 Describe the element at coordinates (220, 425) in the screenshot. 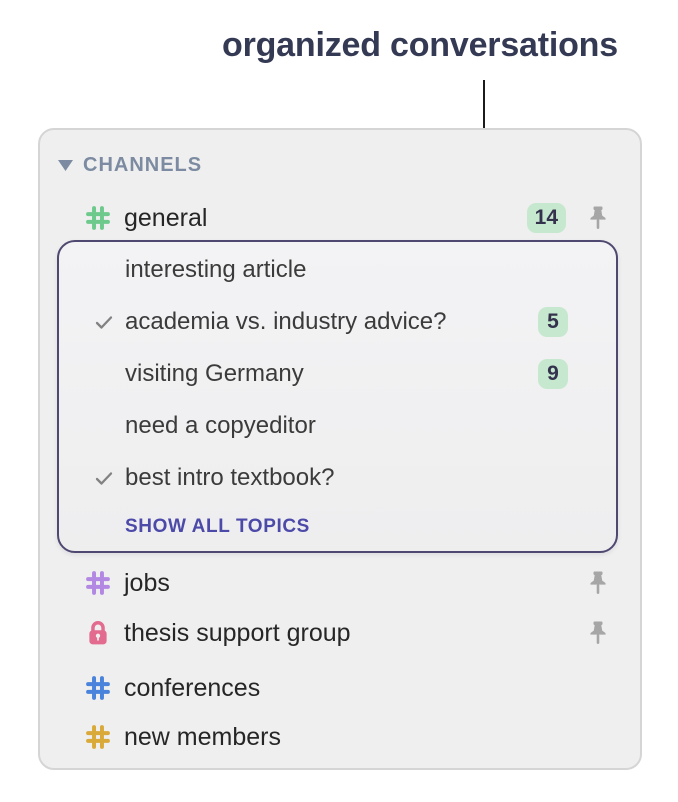

I see `topic-name: need a copyeditor` at that location.